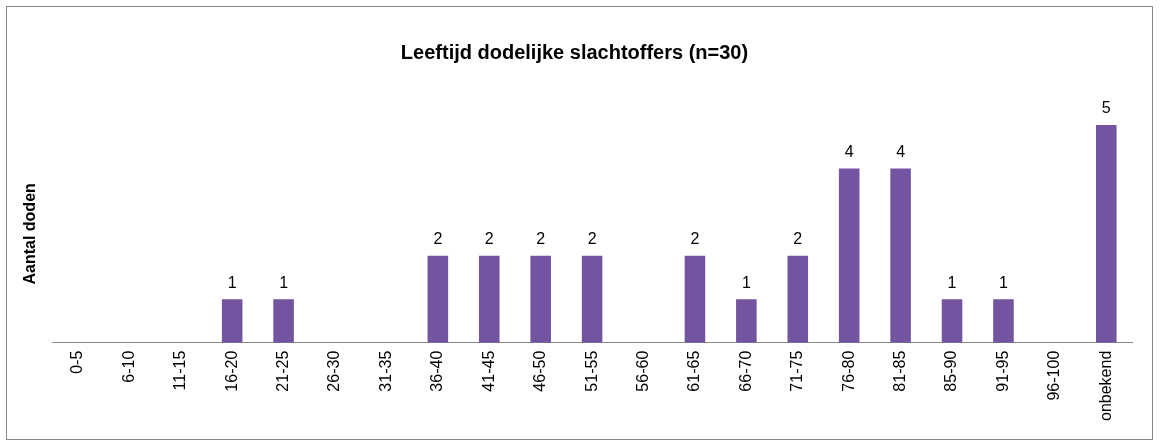 The height and width of the screenshot is (448, 1161). Describe the element at coordinates (900, 371) in the screenshot. I see `x-tick-label: 81-85` at that location.